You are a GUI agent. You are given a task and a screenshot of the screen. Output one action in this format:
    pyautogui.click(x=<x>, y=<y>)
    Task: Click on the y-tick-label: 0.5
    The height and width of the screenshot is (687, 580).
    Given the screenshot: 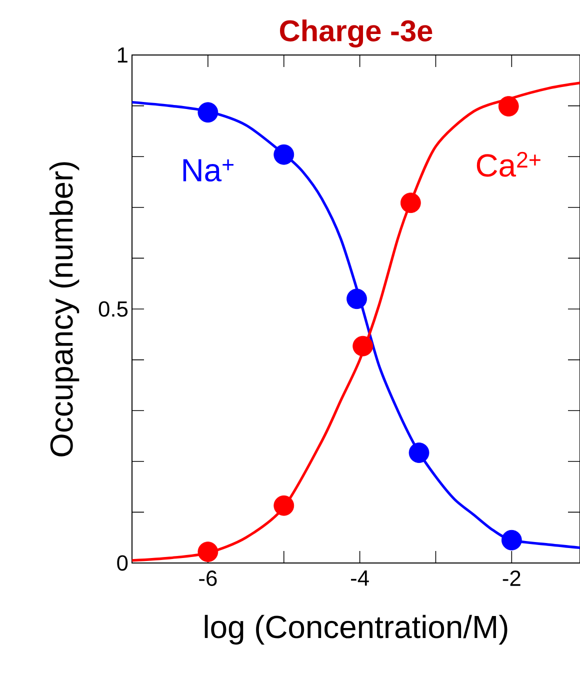 What is the action you would take?
    pyautogui.click(x=113, y=309)
    